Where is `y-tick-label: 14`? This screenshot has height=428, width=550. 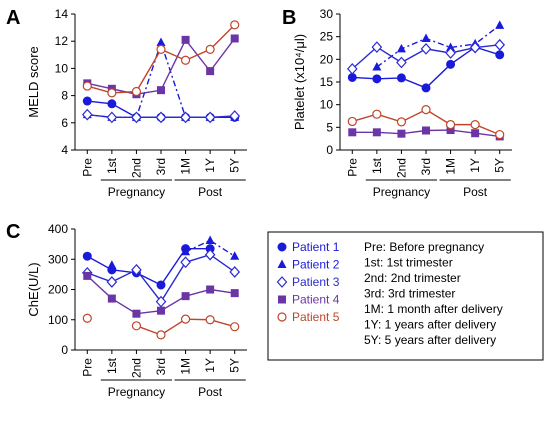
y-tick-label: 14 is located at coordinates (62, 14).